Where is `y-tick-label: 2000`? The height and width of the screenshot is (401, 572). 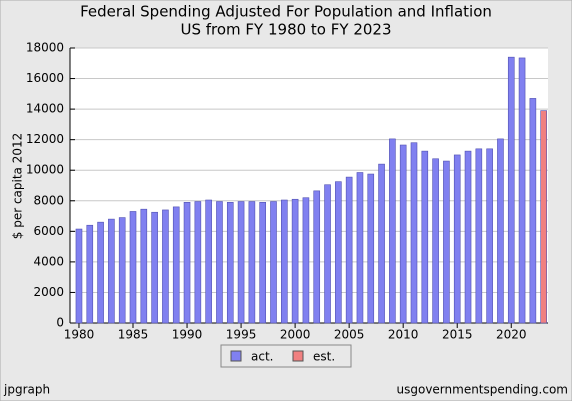 y-tick-label: 2000 is located at coordinates (48, 292).